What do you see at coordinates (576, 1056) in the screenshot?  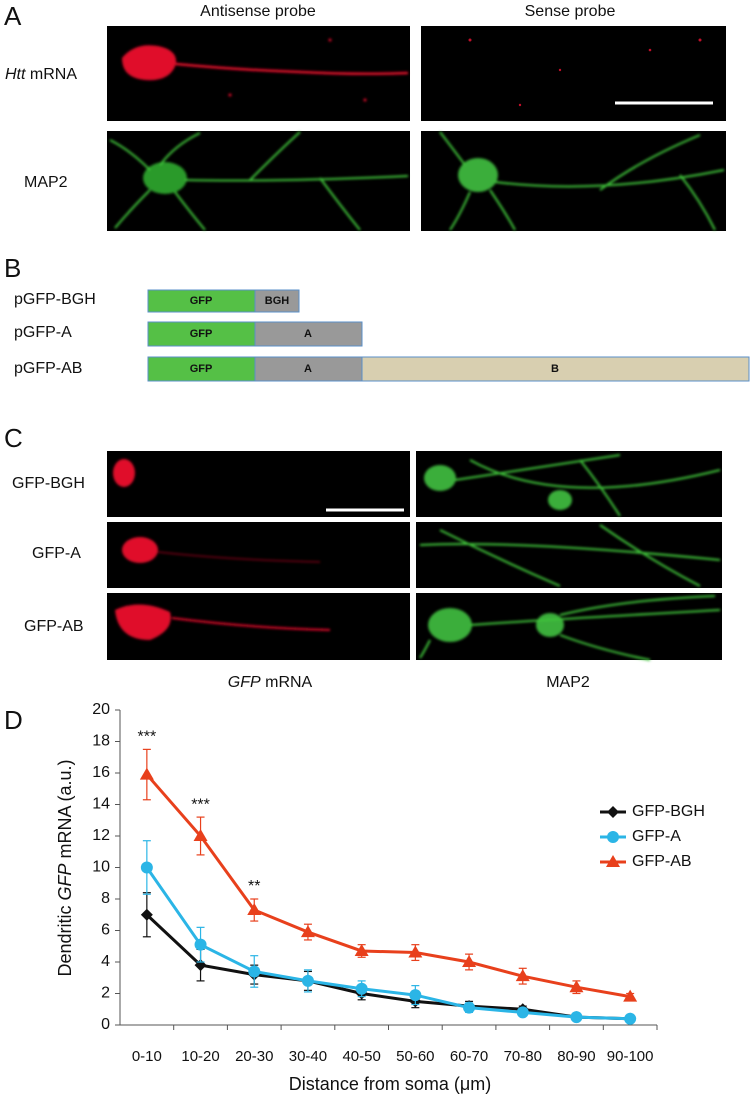 I see `x-tick-label: 80-90` at bounding box center [576, 1056].